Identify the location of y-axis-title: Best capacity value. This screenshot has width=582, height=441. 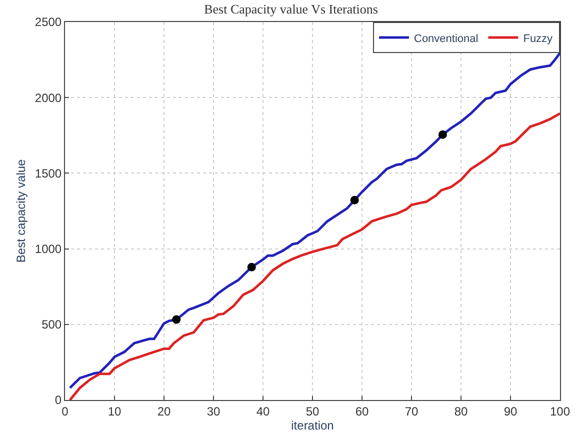
(21, 210).